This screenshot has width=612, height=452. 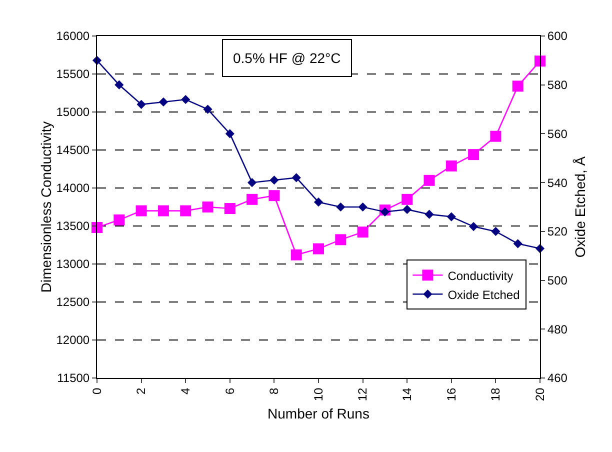 What do you see at coordinates (363, 394) in the screenshot?
I see `x-tick-label: 12` at bounding box center [363, 394].